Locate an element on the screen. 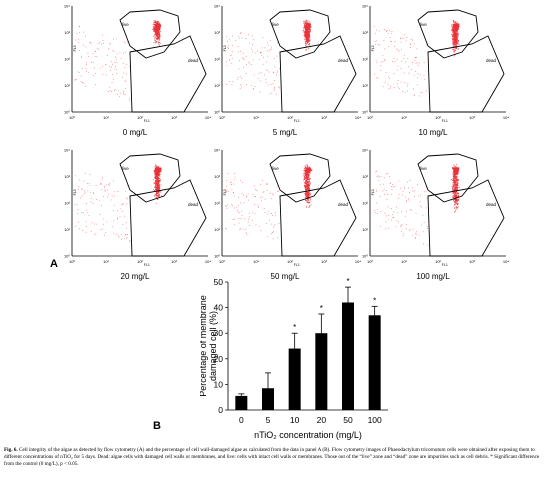  dead-gate is located at coordinates (168, 74).